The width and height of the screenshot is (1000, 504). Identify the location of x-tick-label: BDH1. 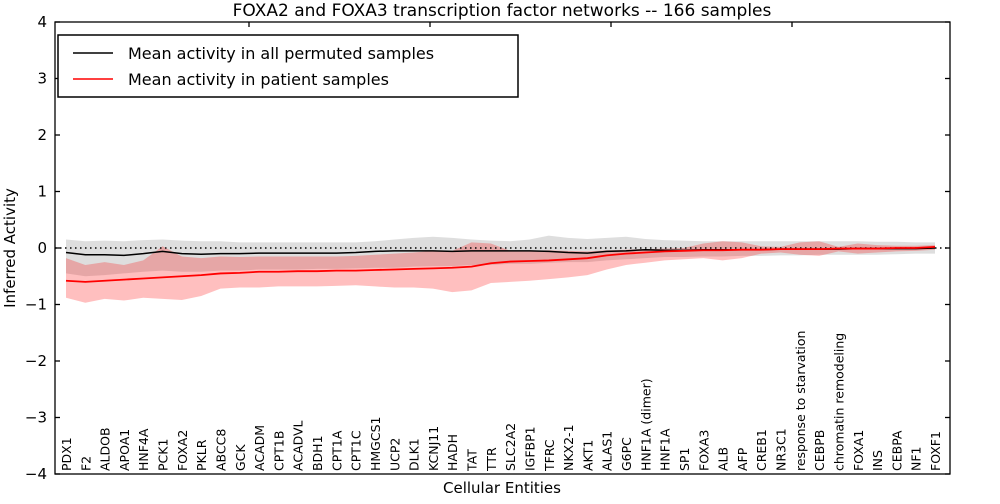
(317, 453).